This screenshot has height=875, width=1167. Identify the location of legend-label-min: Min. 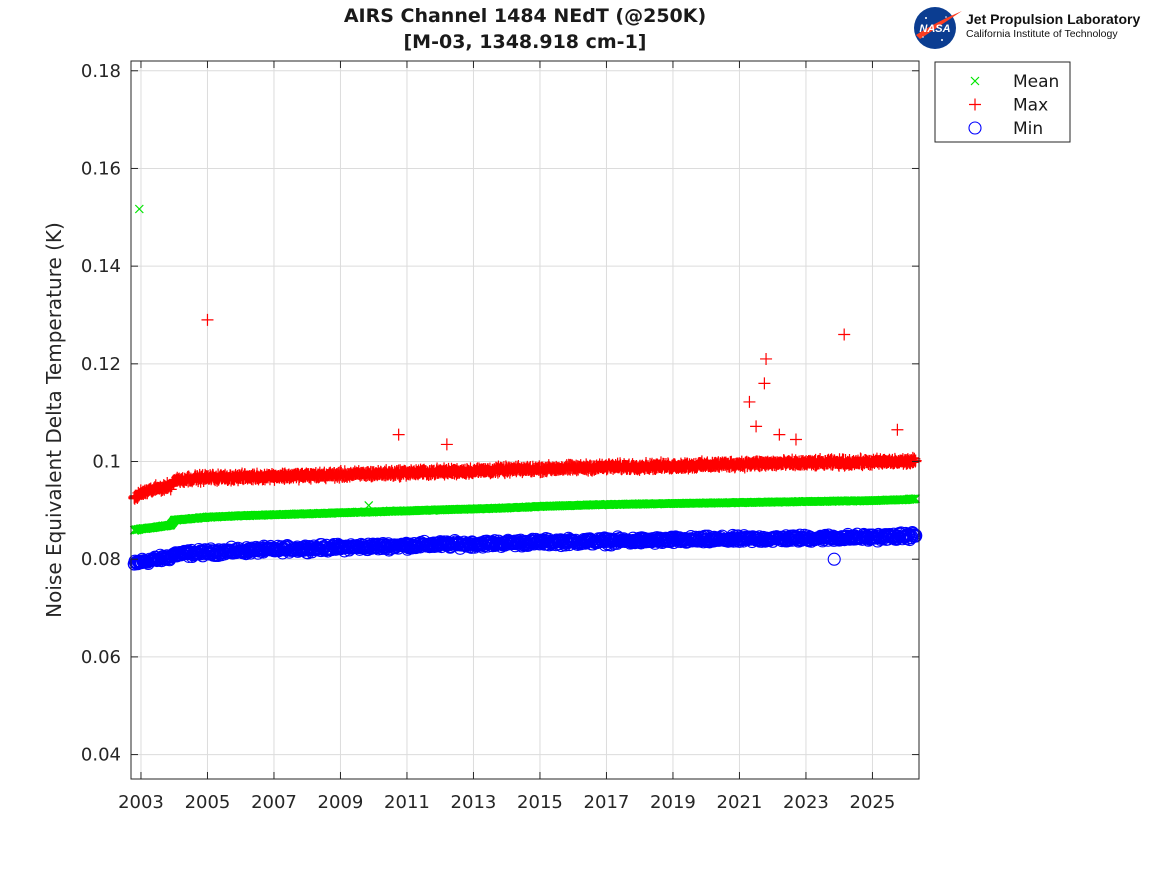
(1028, 129).